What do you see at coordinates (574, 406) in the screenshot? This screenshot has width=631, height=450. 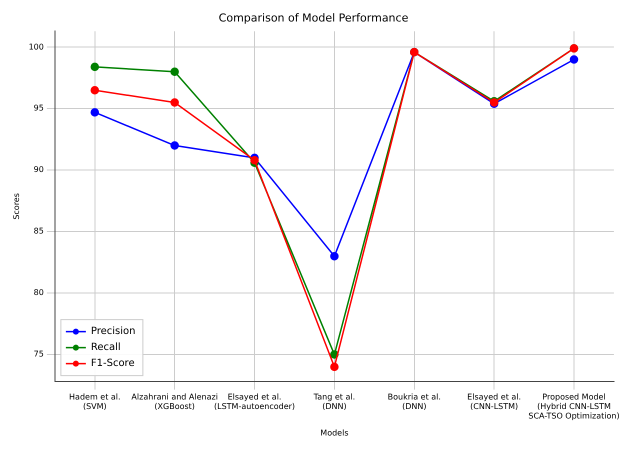 I see `x-tick-label: Proposed Model (Hybrid CNN-LSTM SCA-TSO Optimization)` at bounding box center [574, 406].